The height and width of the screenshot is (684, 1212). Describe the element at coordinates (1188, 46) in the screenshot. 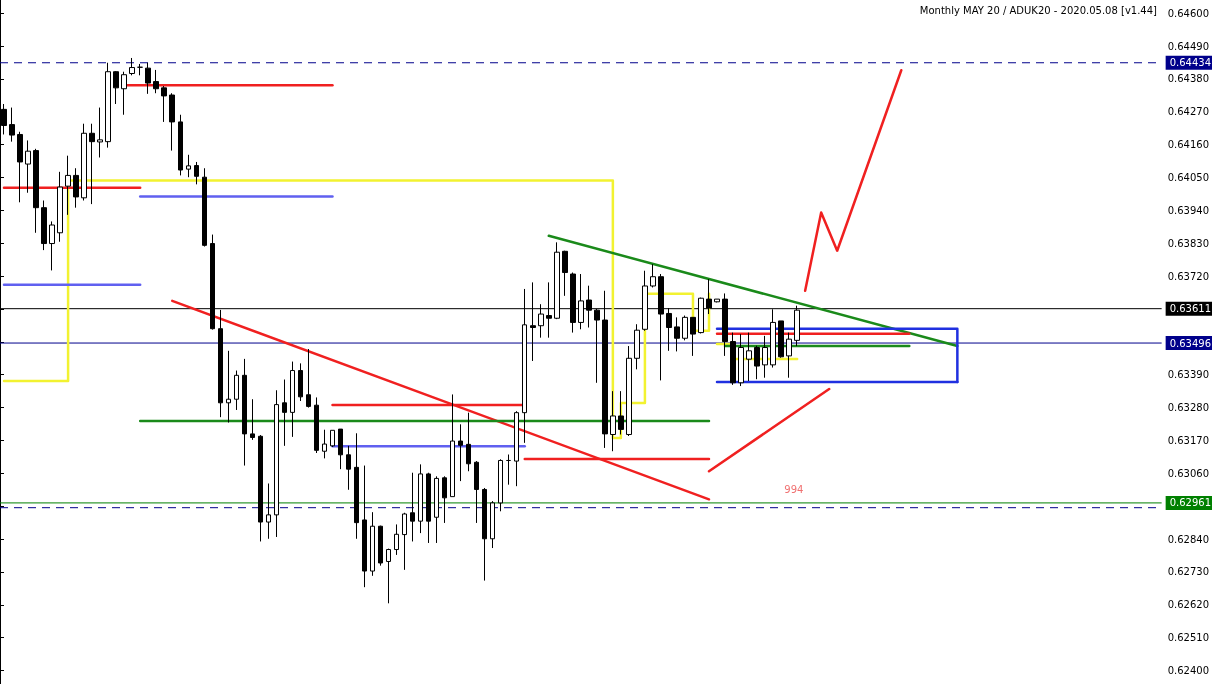

I see `y-tick-label: 0.64490` at that location.